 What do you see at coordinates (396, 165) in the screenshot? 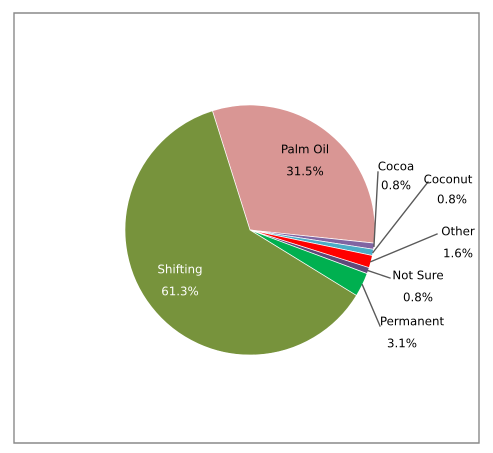
I see `slice-label: Cocoa` at bounding box center [396, 165].